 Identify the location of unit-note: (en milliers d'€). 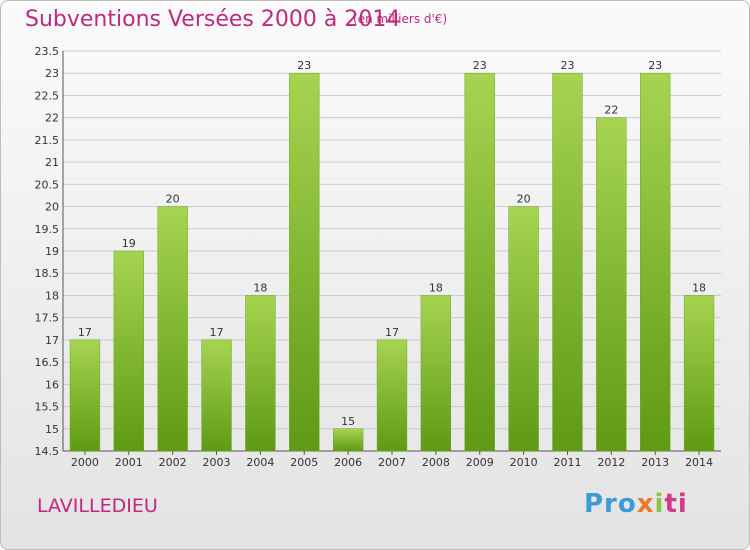
(400, 19).